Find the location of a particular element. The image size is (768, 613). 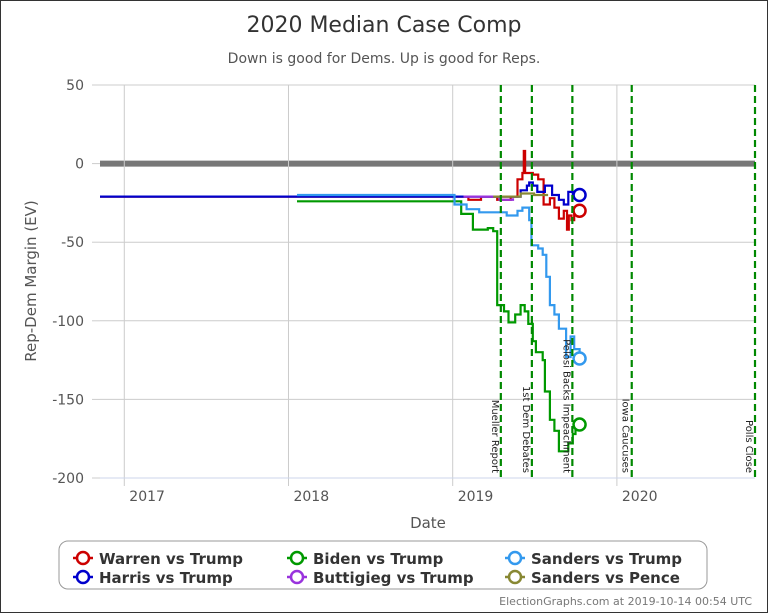

x-tick-label: 2017 is located at coordinates (147, 497).